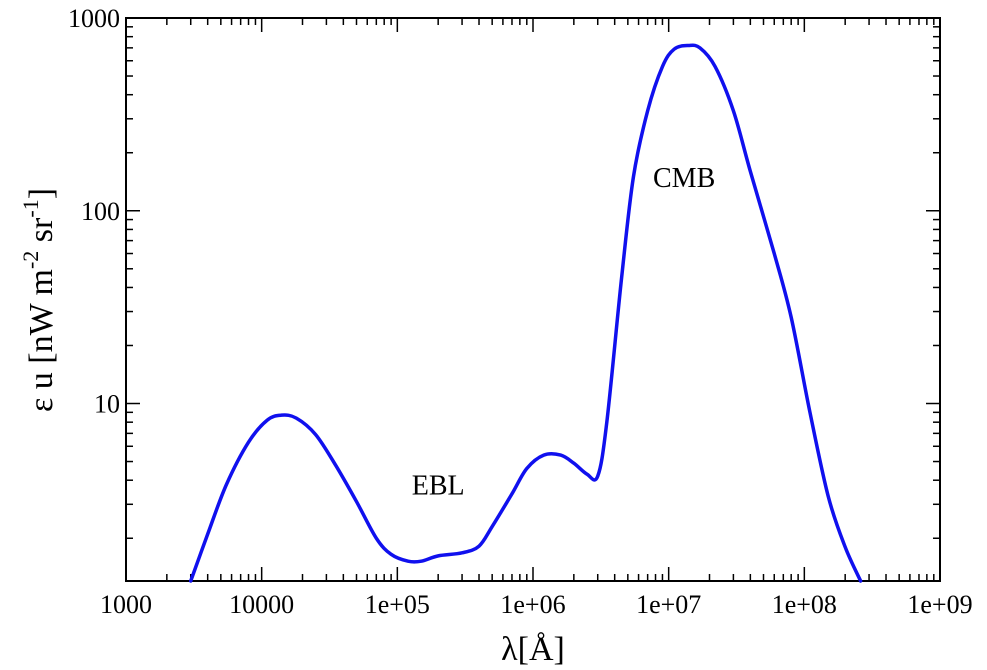 This screenshot has height=670, width=987. I want to click on y-axis-title-mid: sr, so click(41, 234).